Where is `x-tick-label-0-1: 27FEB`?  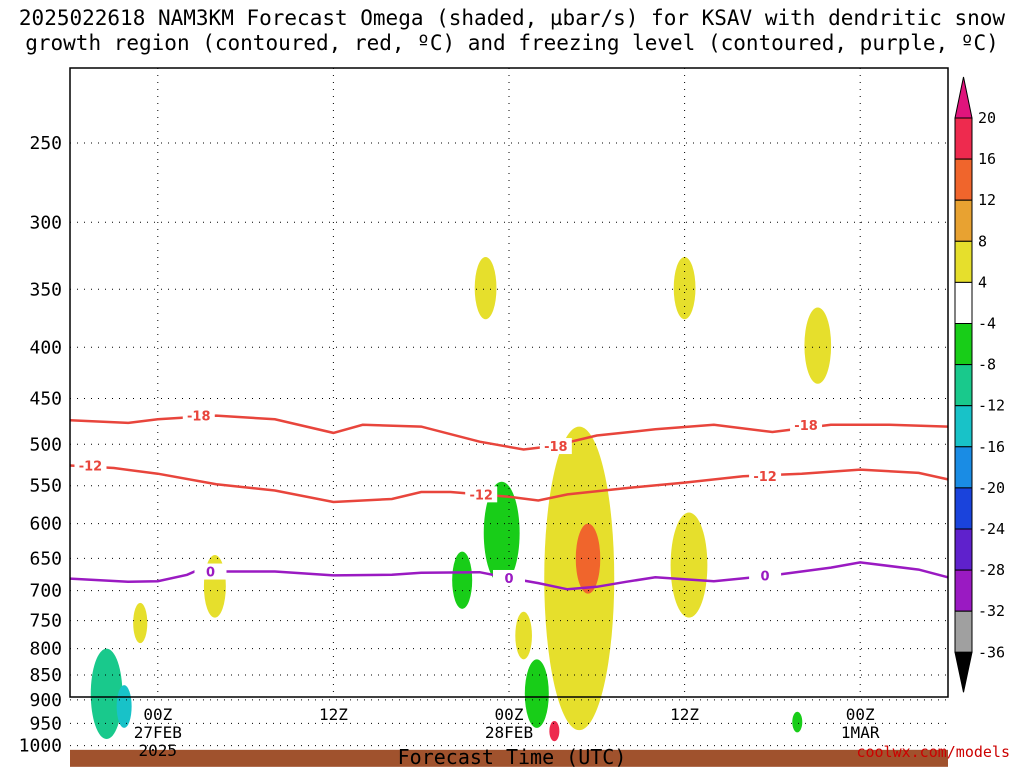 x-tick-label-0-1: 27FEB is located at coordinates (158, 732).